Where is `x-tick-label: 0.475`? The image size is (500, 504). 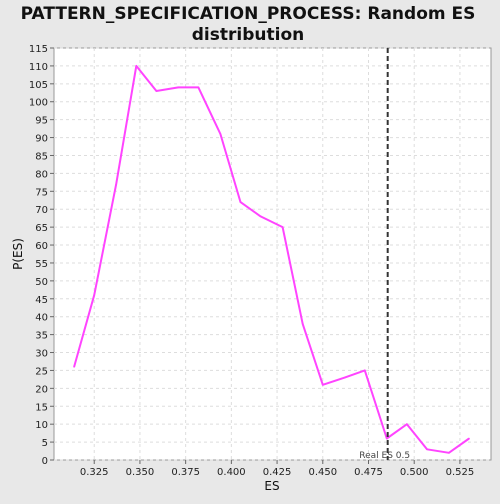
x-tick-label: 0.475 is located at coordinates (368, 472).